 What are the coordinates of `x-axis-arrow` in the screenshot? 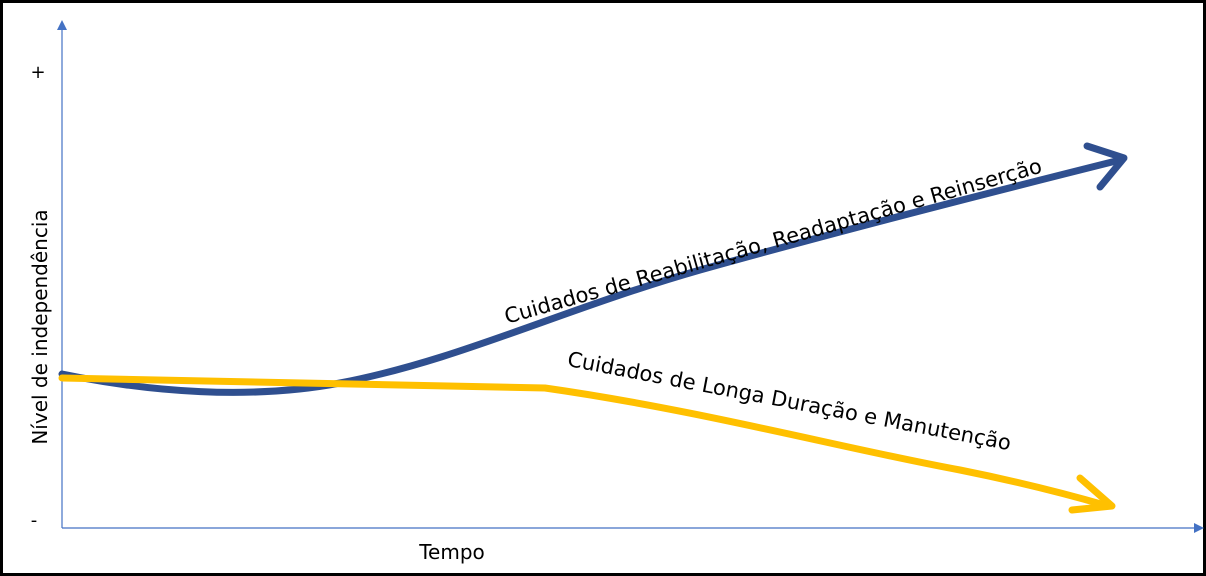 It's located at (1199, 528).